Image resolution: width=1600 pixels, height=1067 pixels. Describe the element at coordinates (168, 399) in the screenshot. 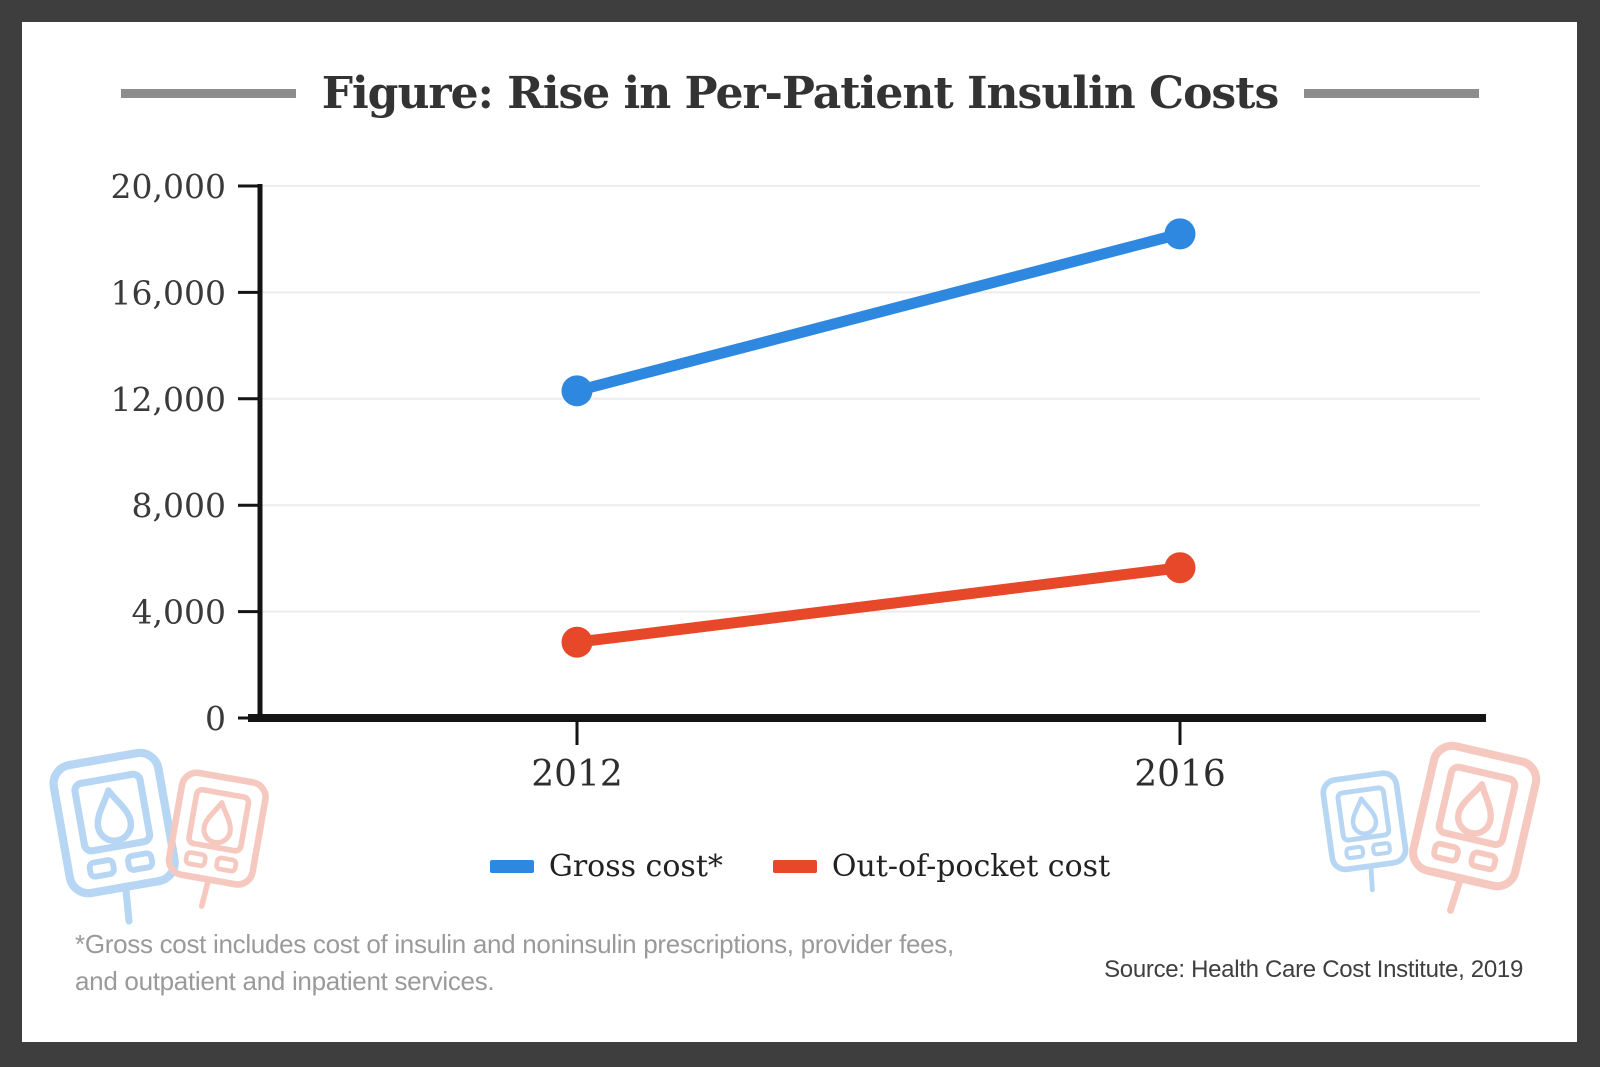

I see `svg-text: 12,000` at that location.